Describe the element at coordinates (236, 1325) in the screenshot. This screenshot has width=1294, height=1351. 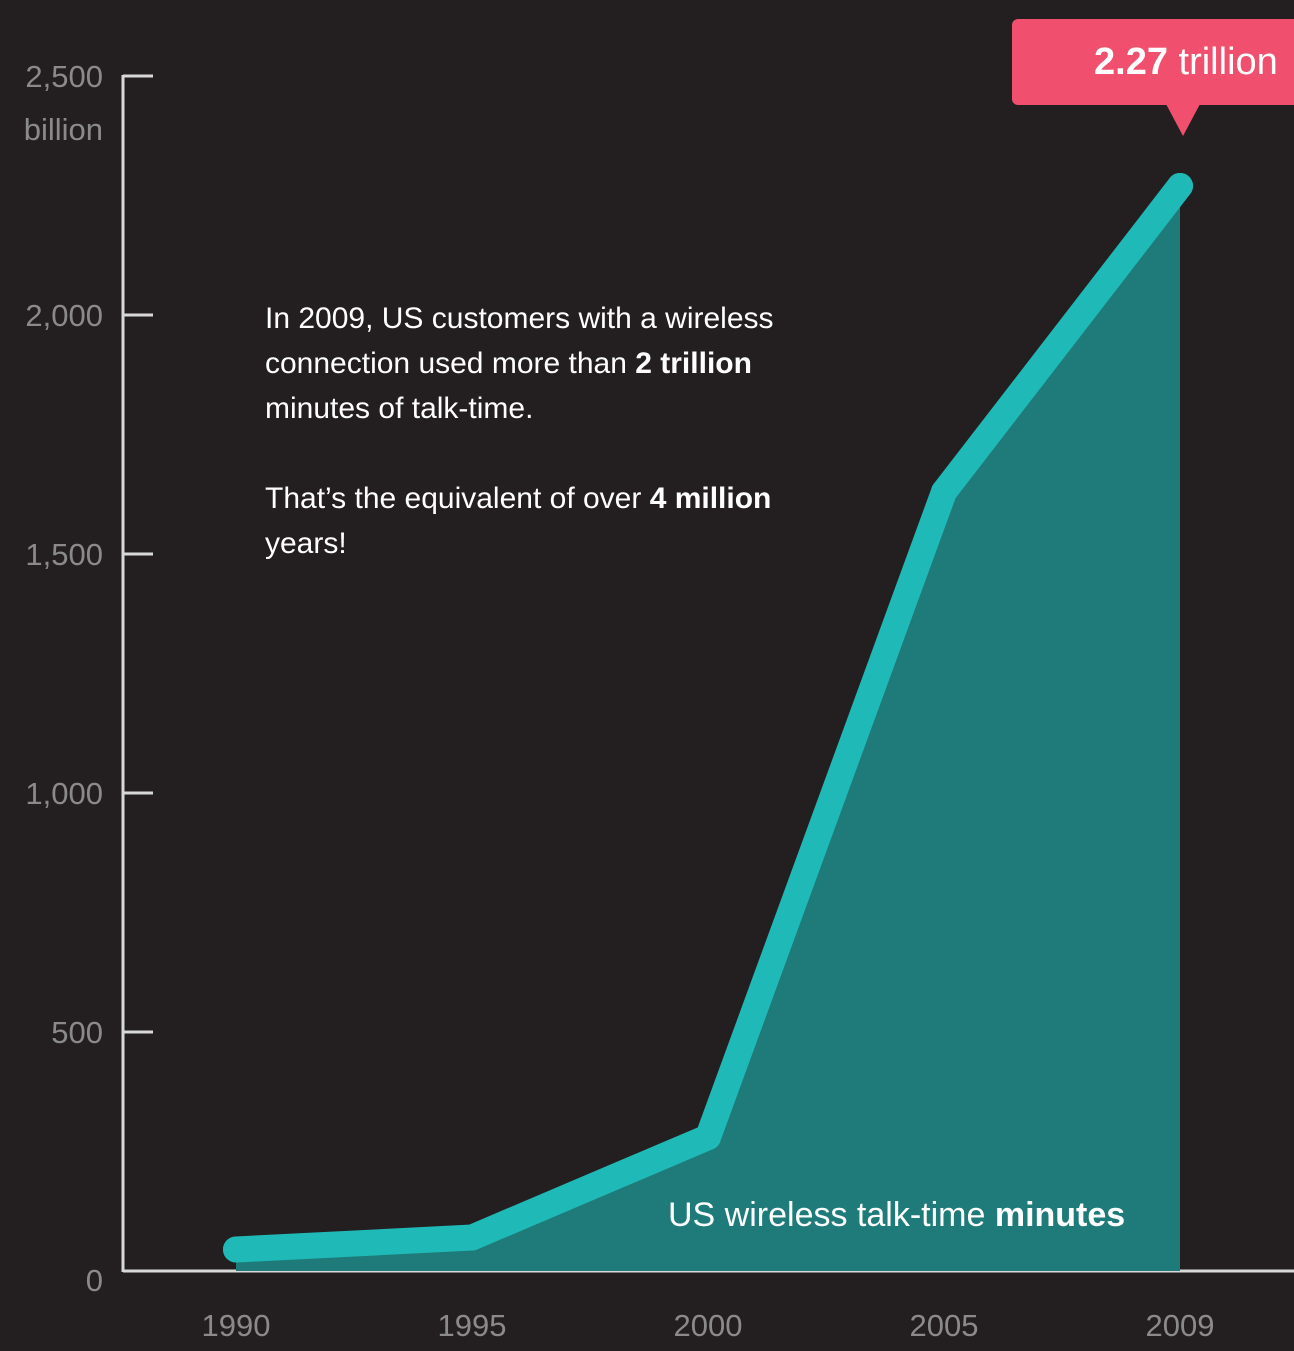
I see `x-tick-label-1990: 1990` at that location.